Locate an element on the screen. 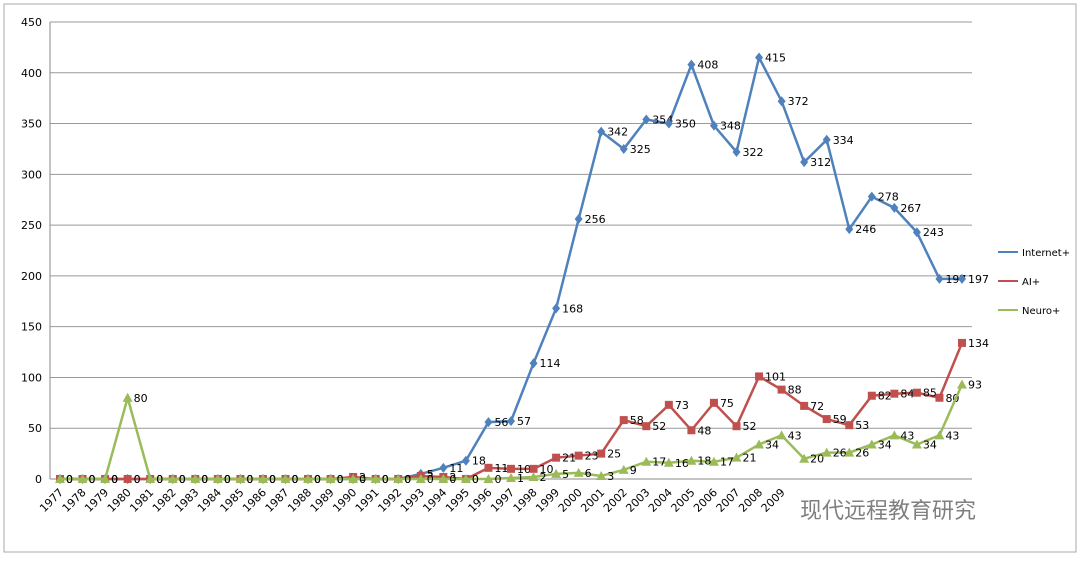 The height and width of the screenshot is (561, 1080). data-label: 3 is located at coordinates (610, 476).